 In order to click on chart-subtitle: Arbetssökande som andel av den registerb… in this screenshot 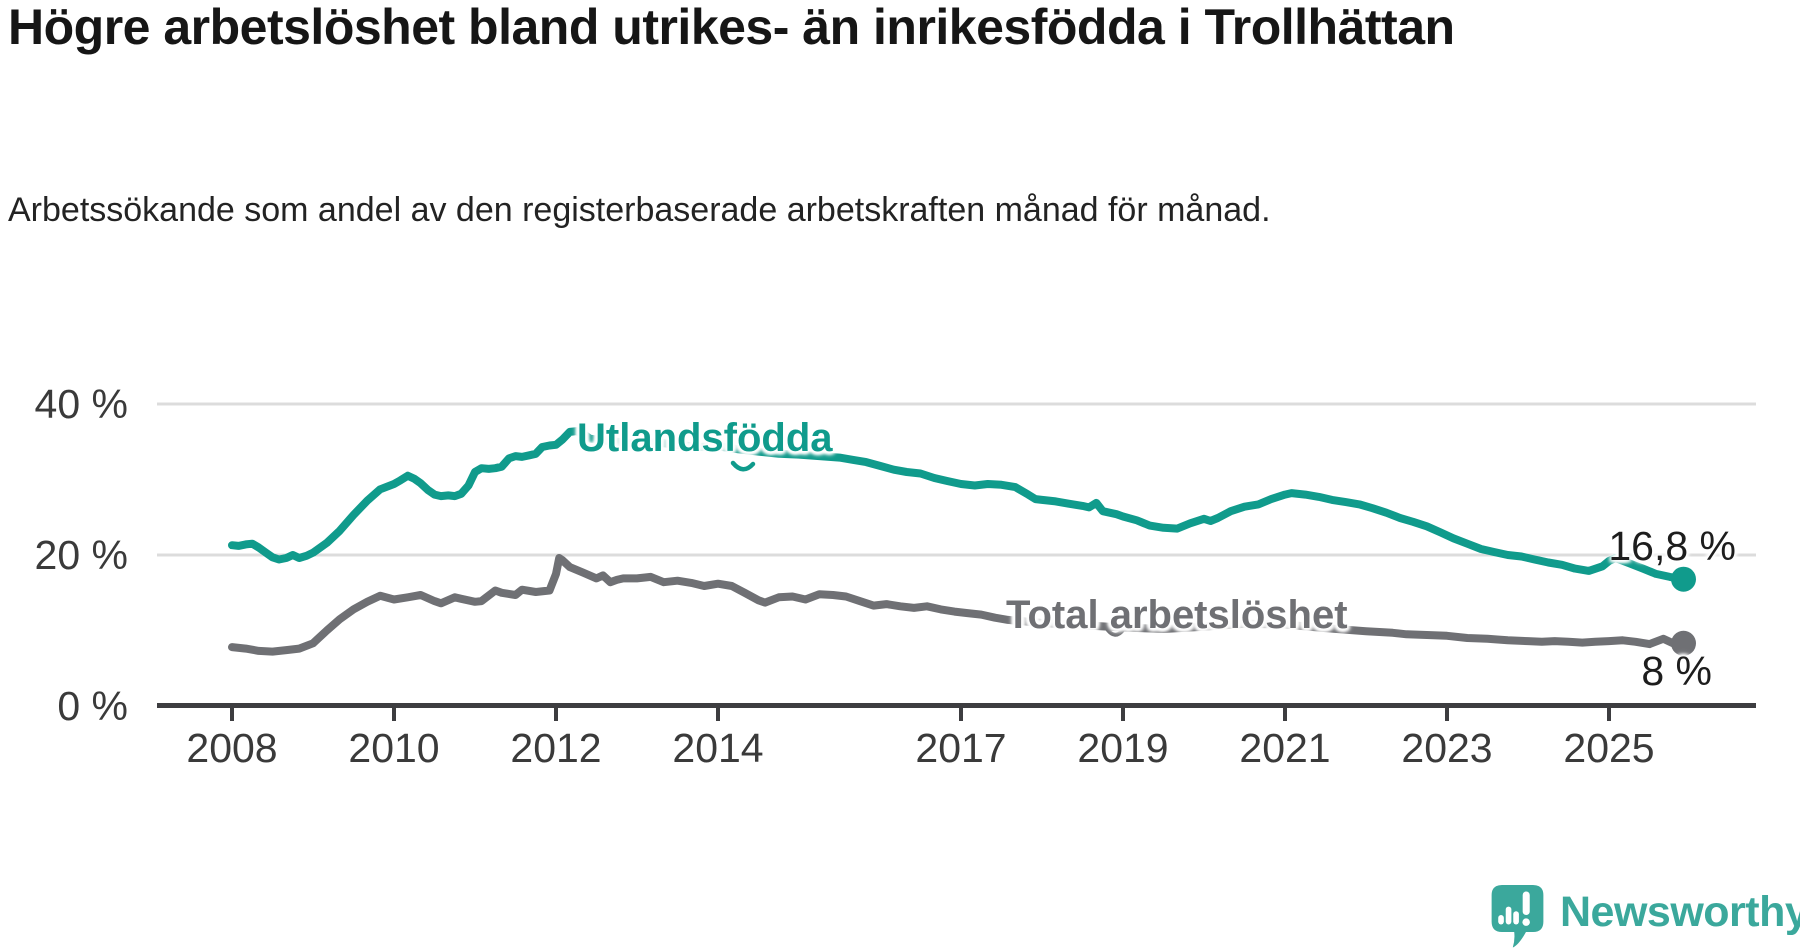, I will do `click(639, 210)`.